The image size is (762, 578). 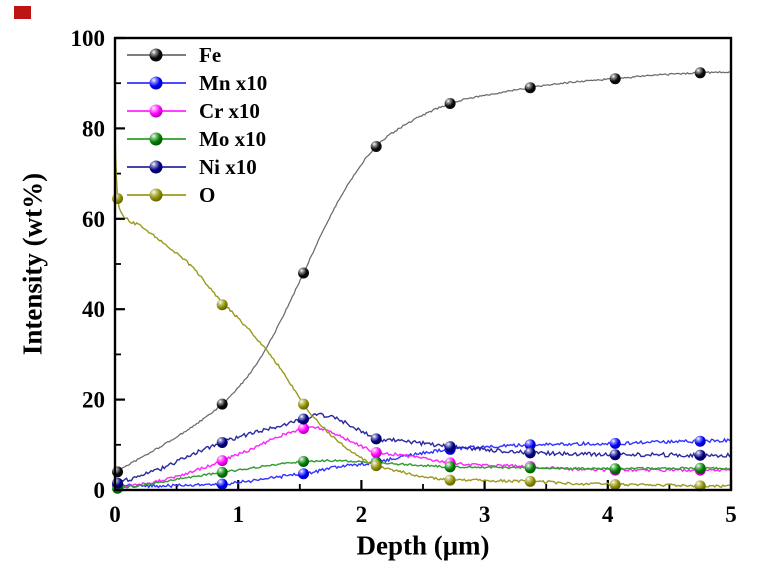 I want to click on legend-label-ni: Ni x10, so click(x=228, y=166).